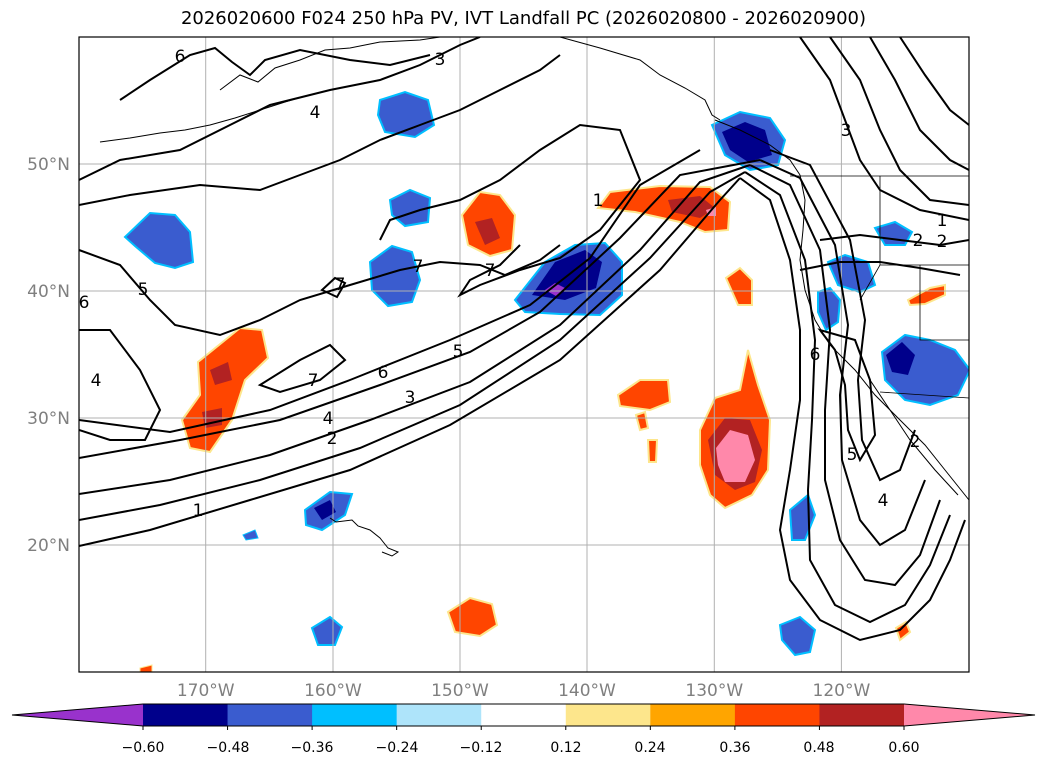 This screenshot has width=1047, height=765. I want to click on colorbar-tick-label: 0.60, so click(903, 748).